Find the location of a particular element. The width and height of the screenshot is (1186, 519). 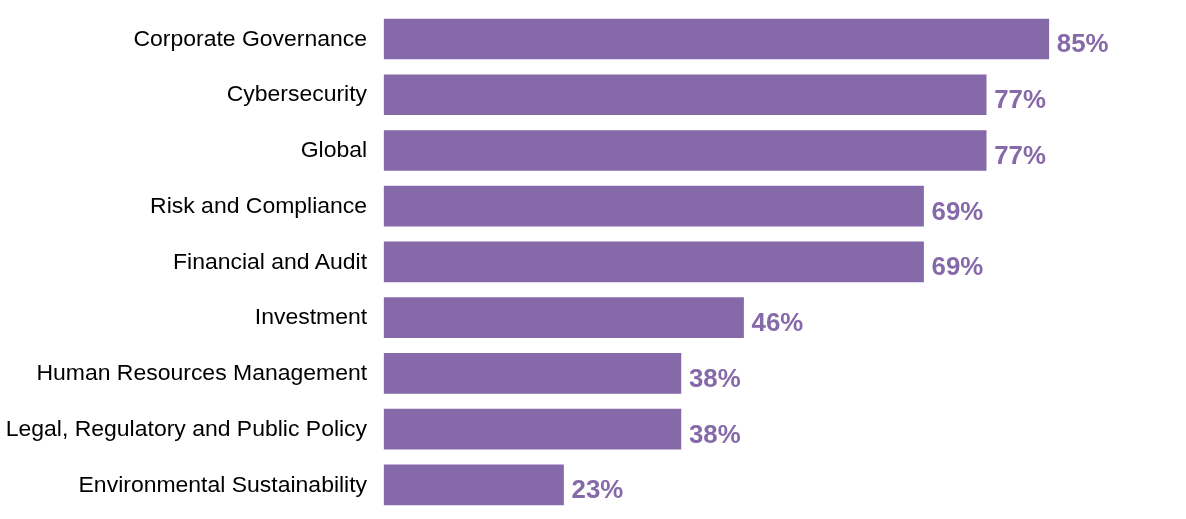

y-tick-label: Risk and Compliance is located at coordinates (259, 204).